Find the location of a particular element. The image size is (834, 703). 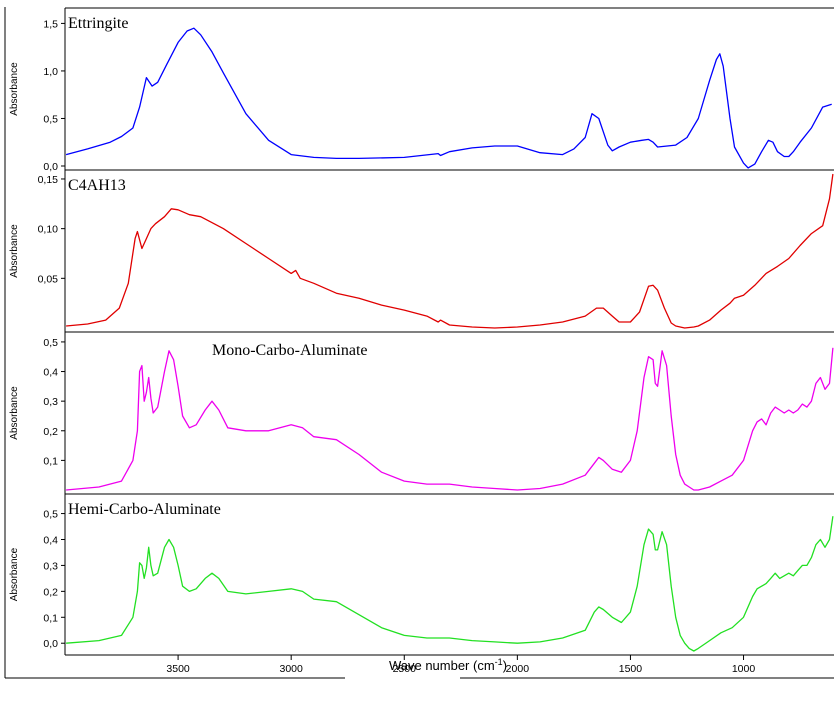

x-tick-label: 2000 is located at coordinates (518, 669).